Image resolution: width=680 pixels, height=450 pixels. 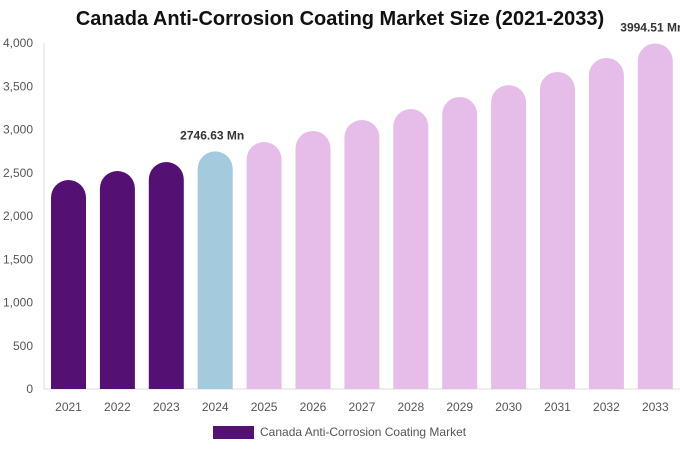 I want to click on bar-2032, so click(x=606, y=223).